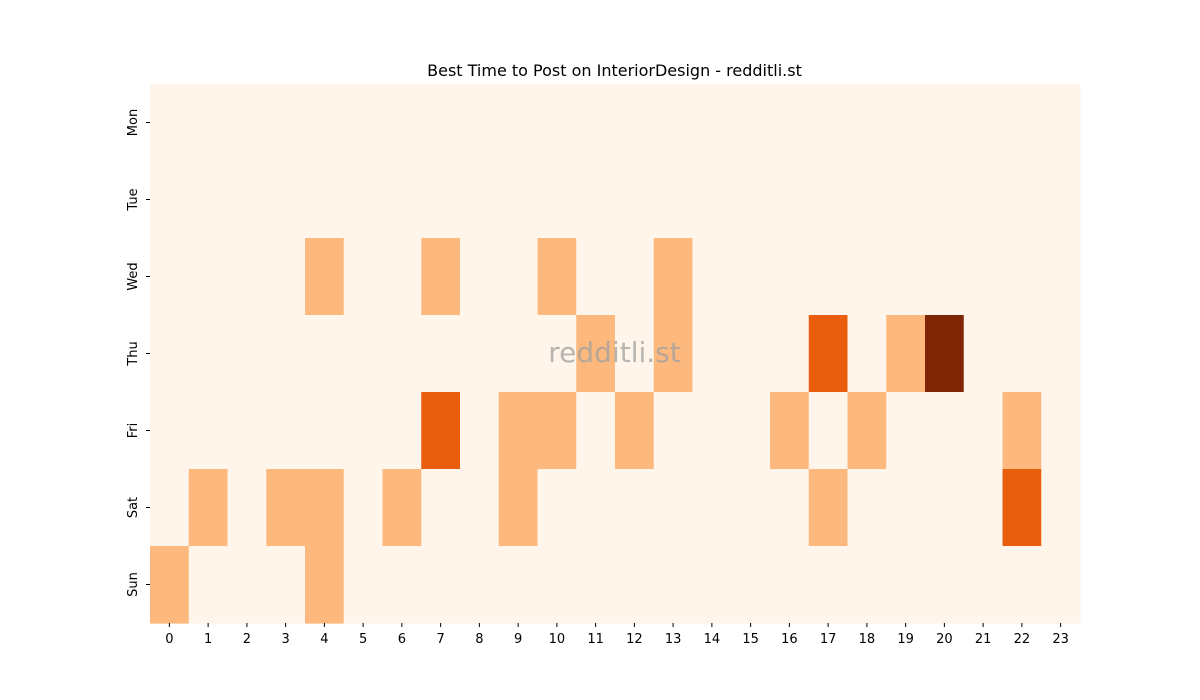 The image size is (1200, 700). Describe the element at coordinates (324, 639) in the screenshot. I see `x-tick-label: 4` at that location.